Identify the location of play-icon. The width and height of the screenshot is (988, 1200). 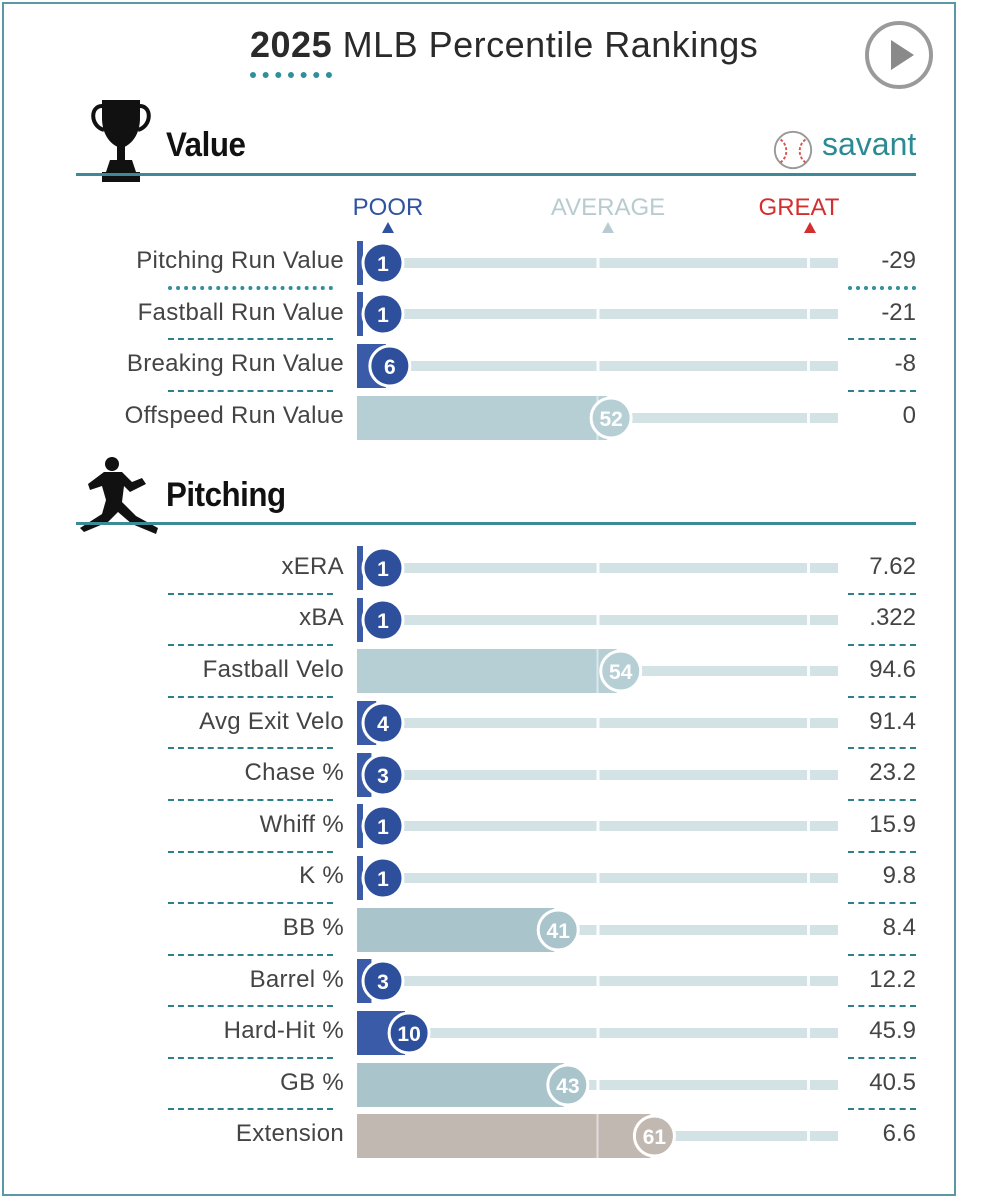
(899, 55).